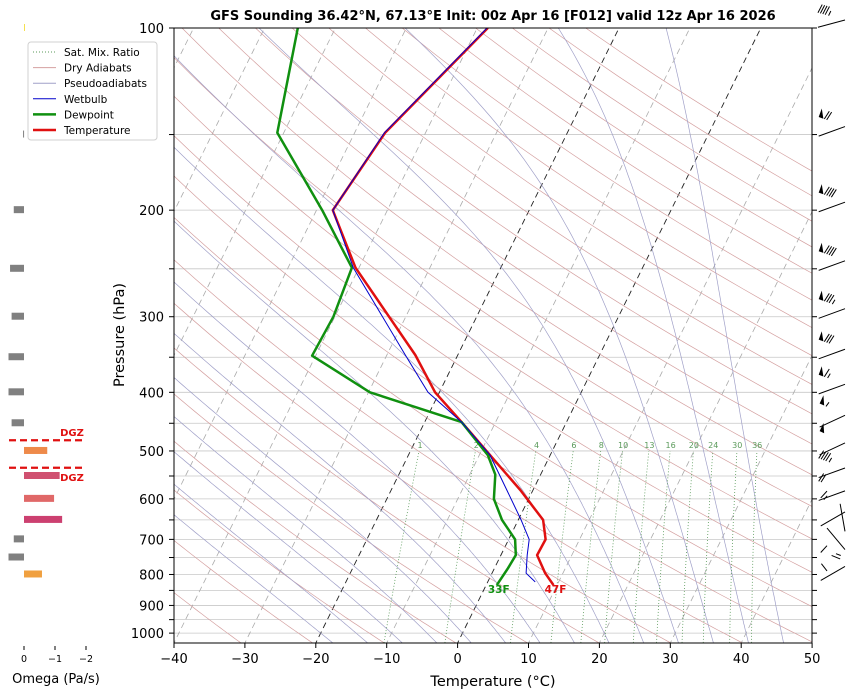 The image size is (856, 695). What do you see at coordinates (98, 69) in the screenshot?
I see `legend-label: Dry Adiabats` at bounding box center [98, 69].